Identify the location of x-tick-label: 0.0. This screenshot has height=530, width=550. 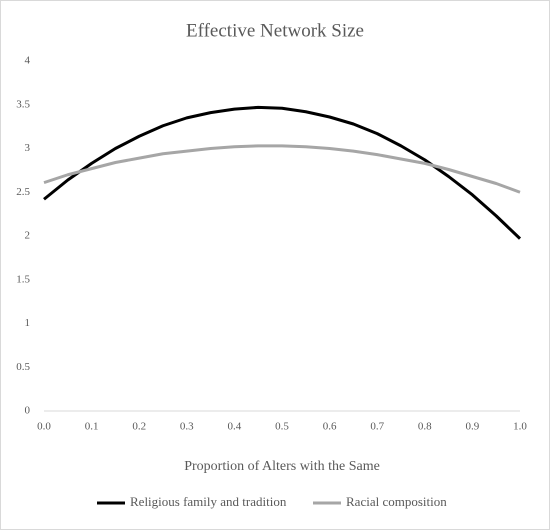
(44, 427).